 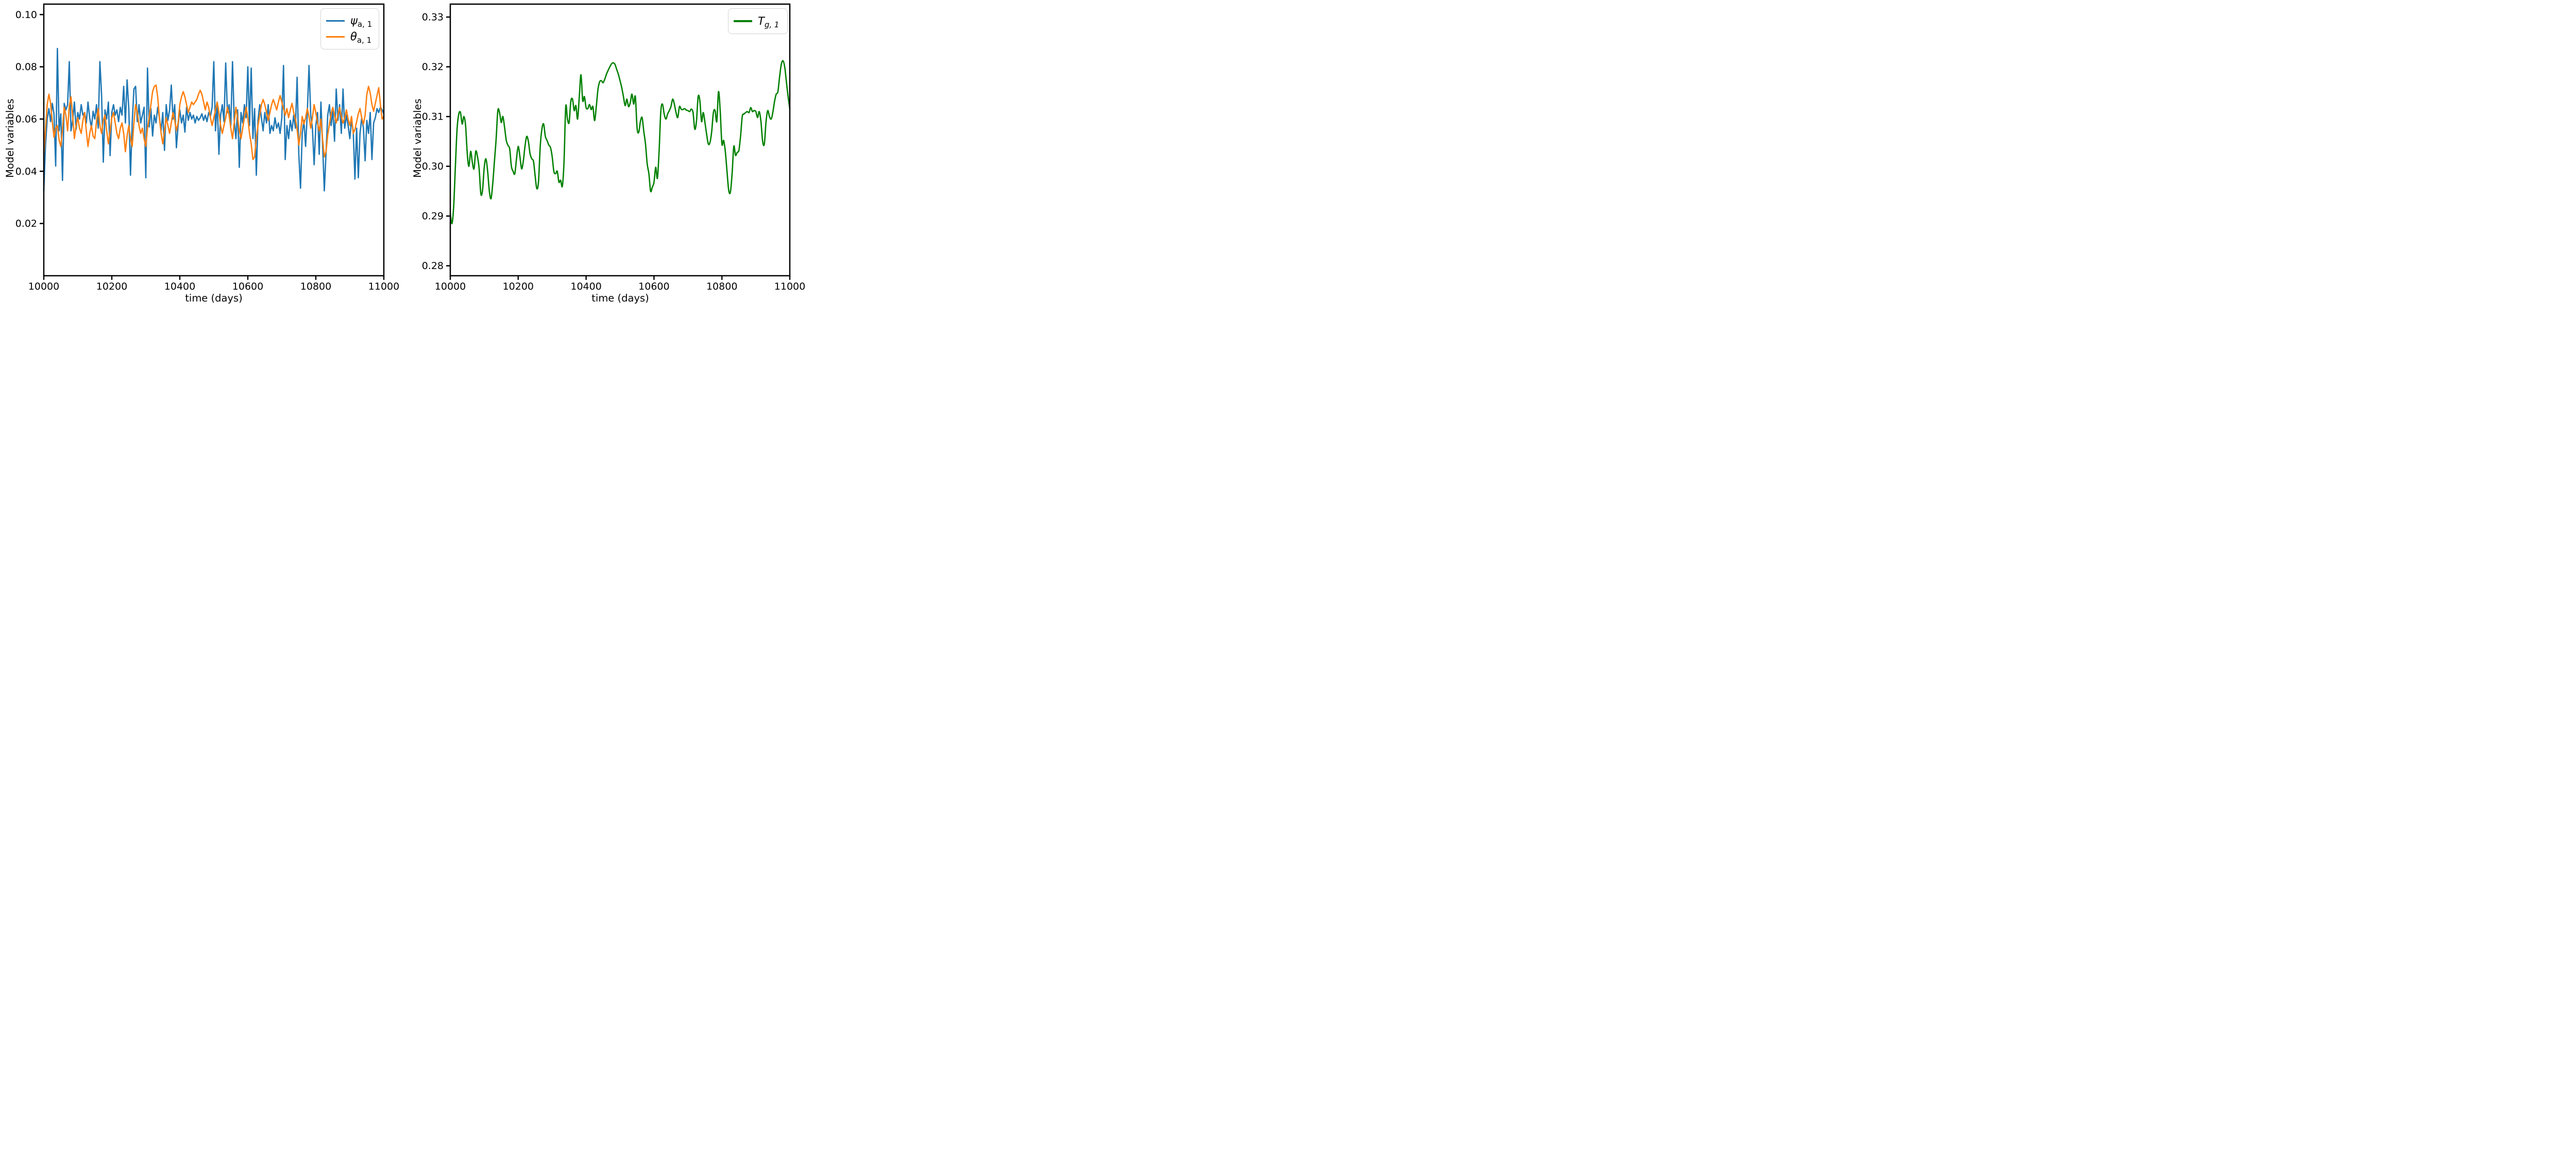 What do you see at coordinates (26, 15) in the screenshot?
I see `y-tick-label: 0.10` at bounding box center [26, 15].